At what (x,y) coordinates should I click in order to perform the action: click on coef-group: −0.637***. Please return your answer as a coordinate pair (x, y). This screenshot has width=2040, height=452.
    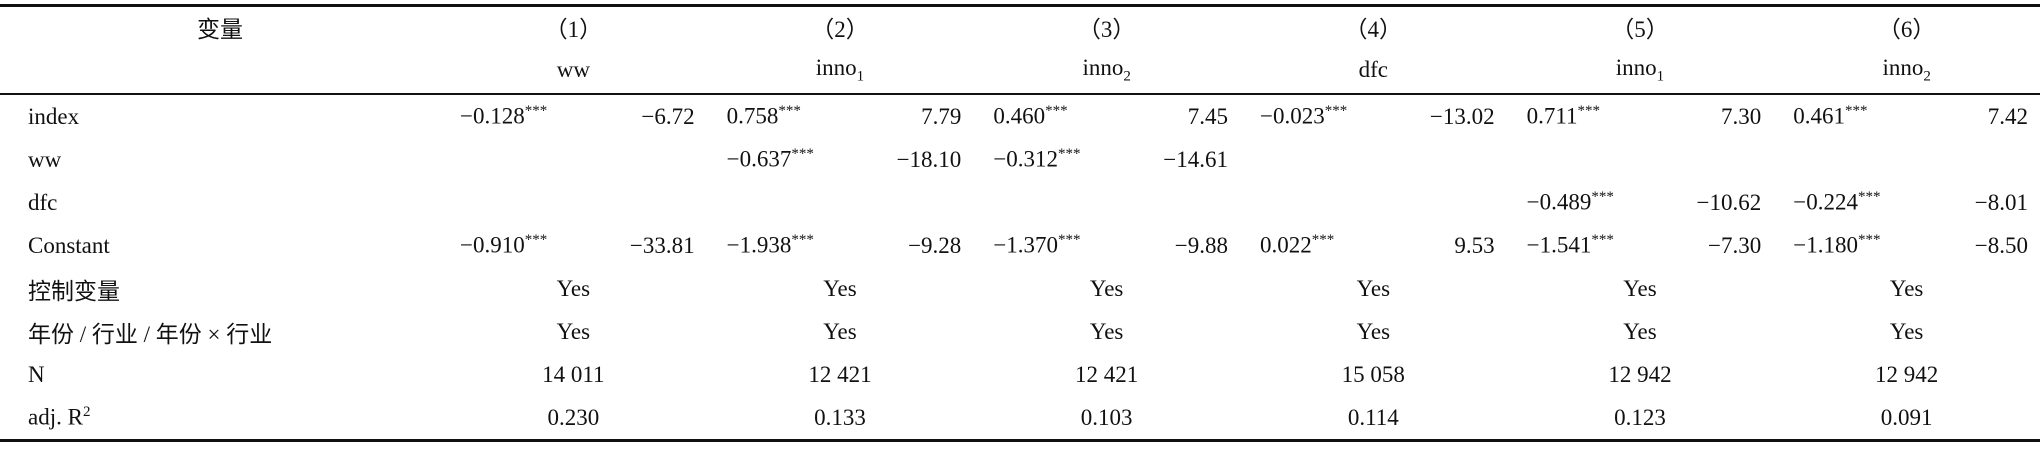
    Looking at the image, I should click on (770, 159).